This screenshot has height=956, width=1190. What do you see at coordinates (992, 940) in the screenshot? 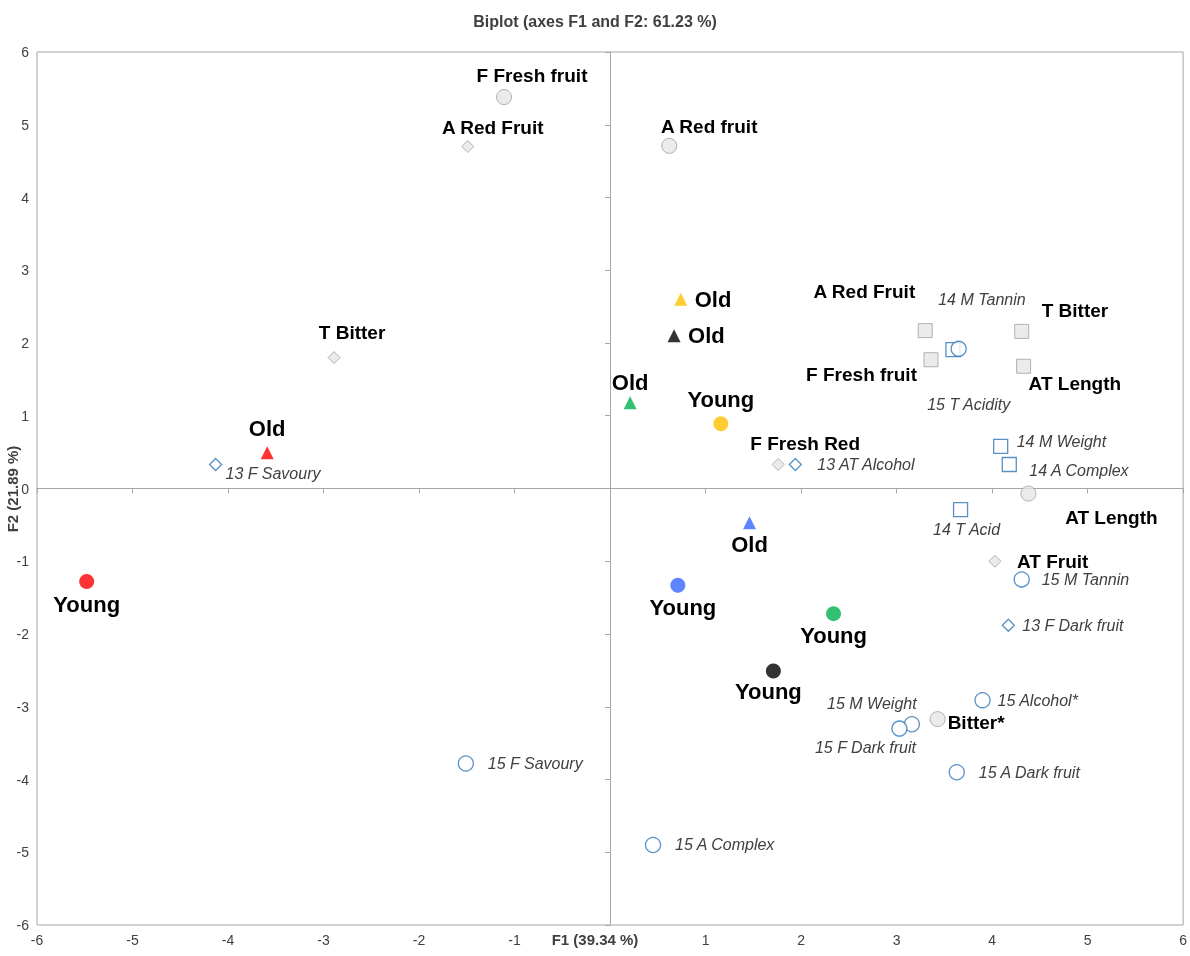
I see `x-tick-label: 4` at bounding box center [992, 940].